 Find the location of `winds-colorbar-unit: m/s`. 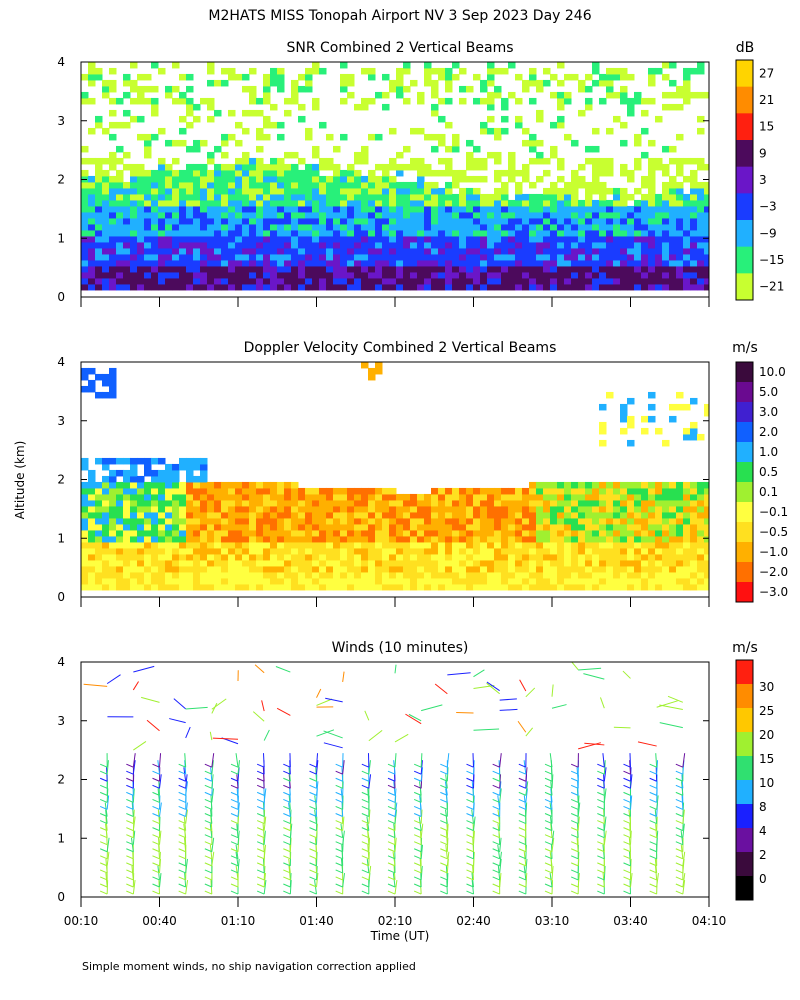

winds-colorbar-unit: m/s is located at coordinates (745, 648).